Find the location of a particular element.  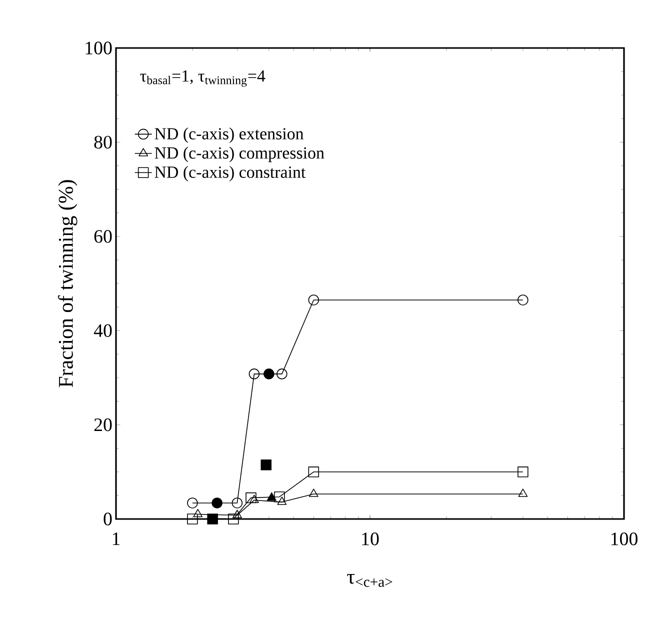

legend-label: ND (c-axis) compression is located at coordinates (239, 154).